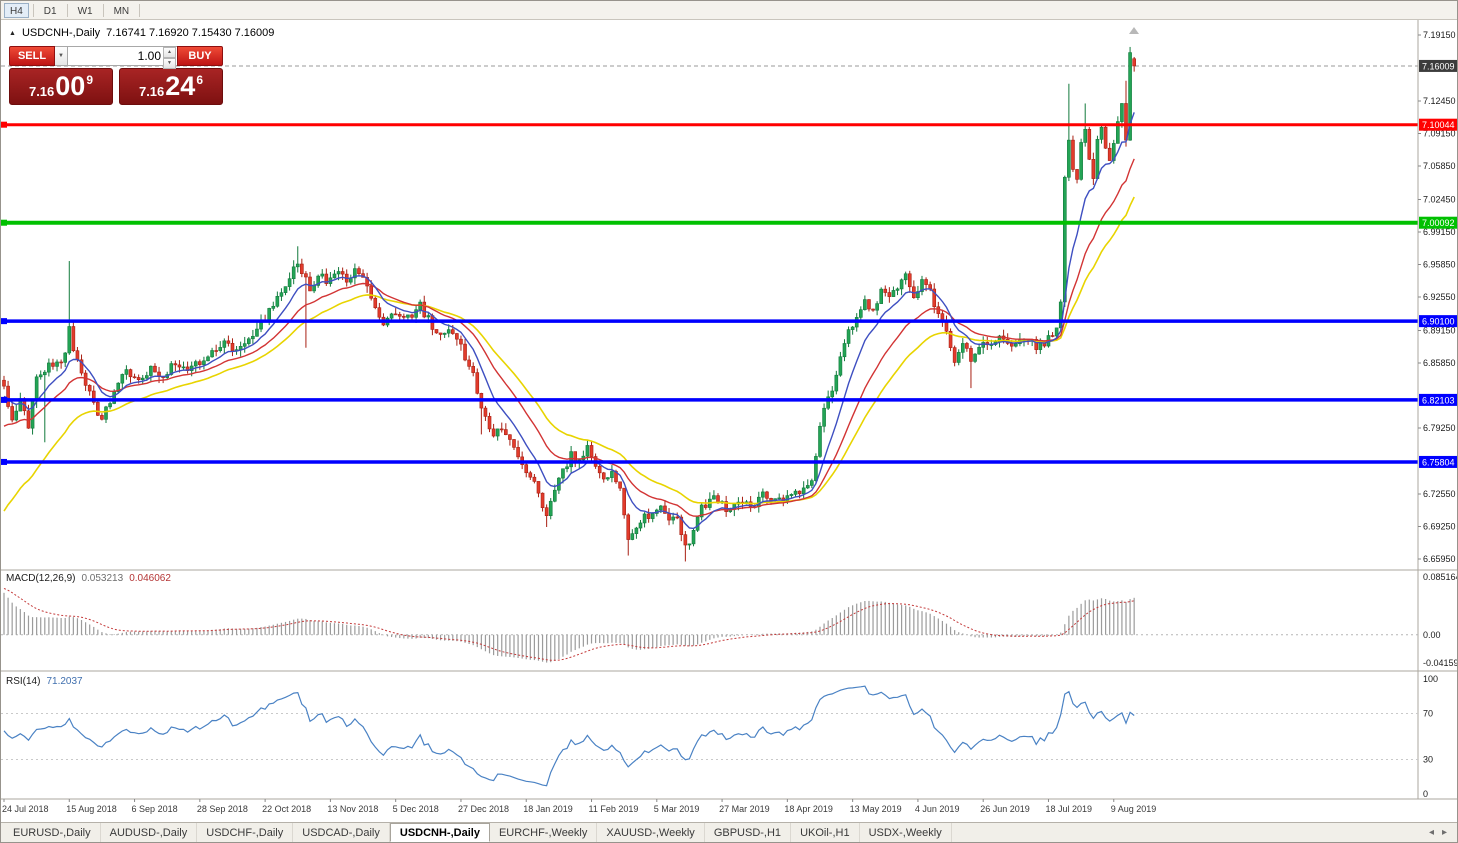  What do you see at coordinates (122, 56) in the screenshot?
I see `volume-input` at bounding box center [122, 56].